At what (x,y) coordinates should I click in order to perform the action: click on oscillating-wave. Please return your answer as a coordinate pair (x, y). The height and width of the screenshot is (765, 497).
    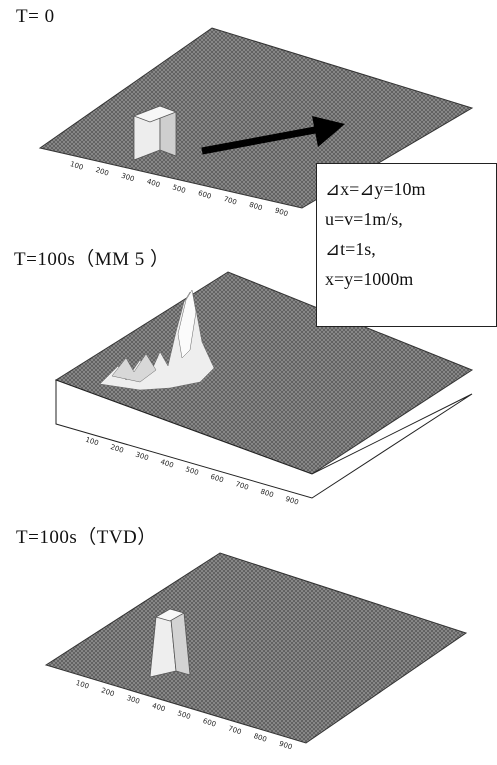
    Looking at the image, I should click on (157, 340).